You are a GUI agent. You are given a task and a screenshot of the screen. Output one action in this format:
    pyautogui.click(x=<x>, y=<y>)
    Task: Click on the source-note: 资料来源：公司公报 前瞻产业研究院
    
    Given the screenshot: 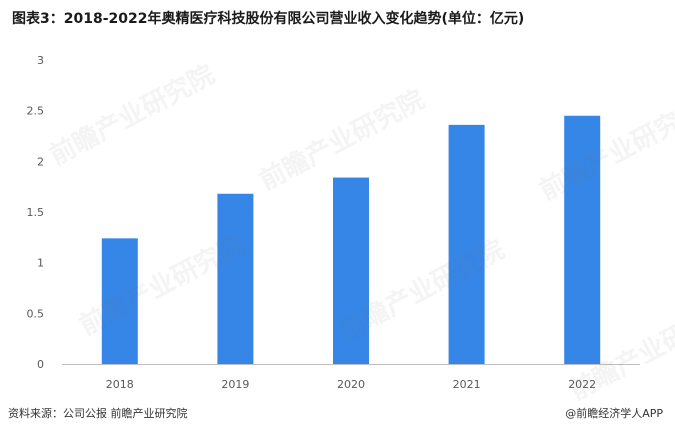 What is the action you would take?
    pyautogui.click(x=98, y=413)
    